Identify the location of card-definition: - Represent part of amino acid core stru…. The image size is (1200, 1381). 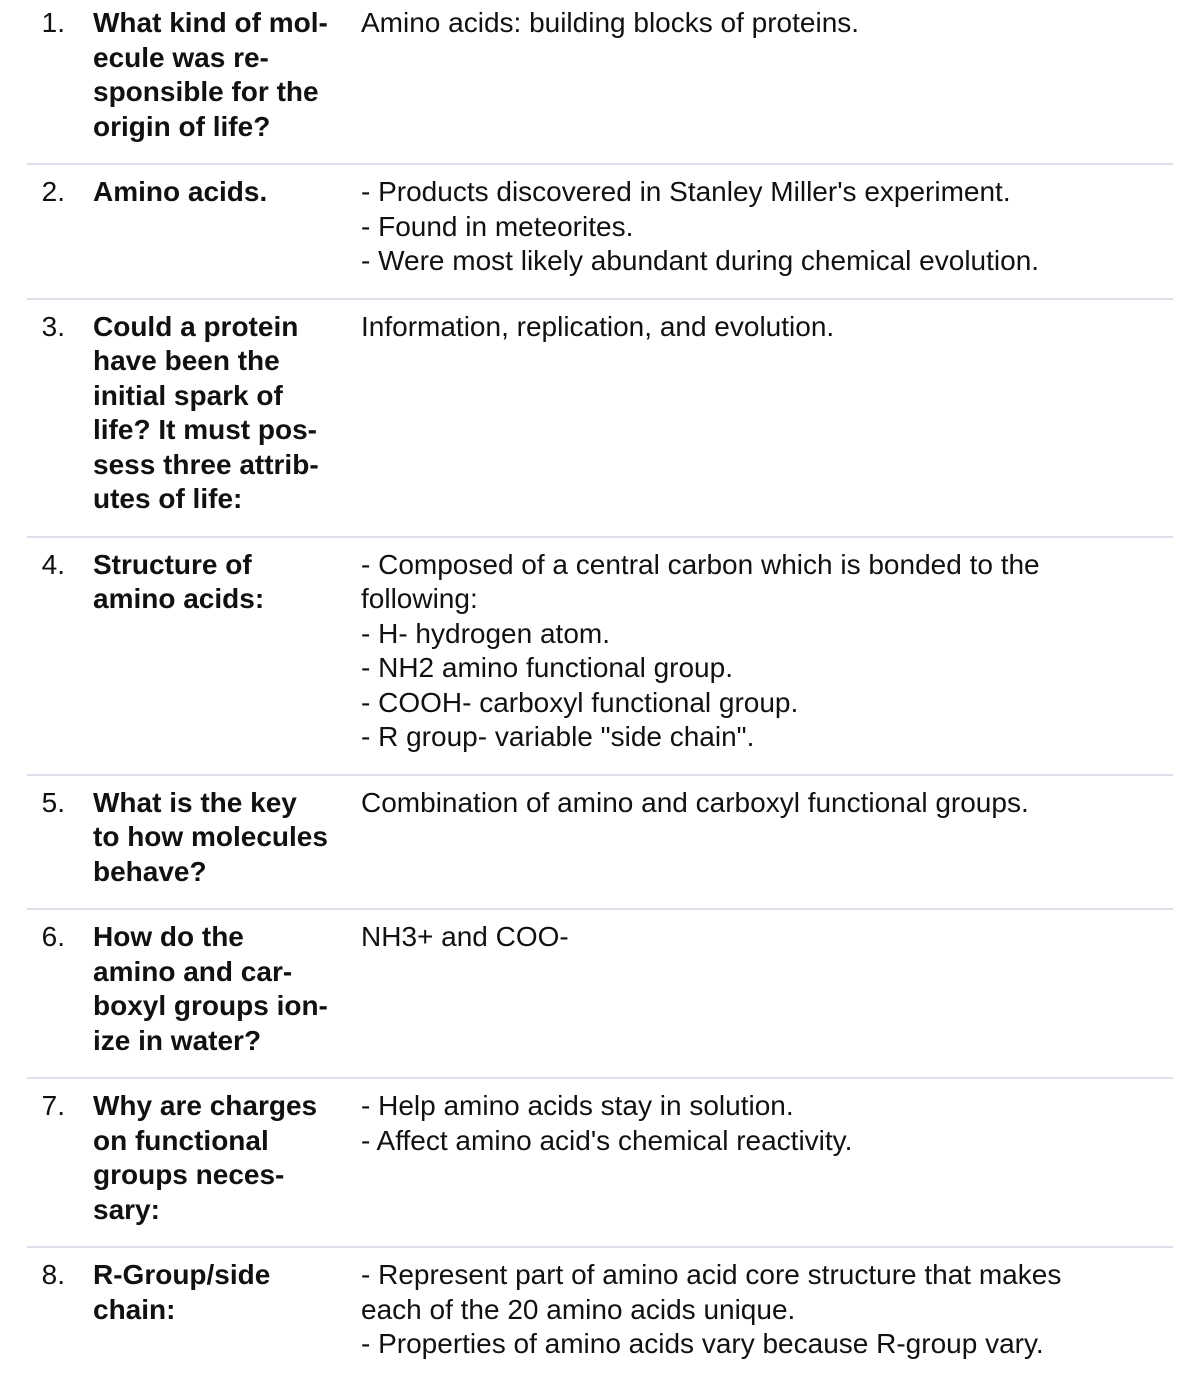
(711, 1309).